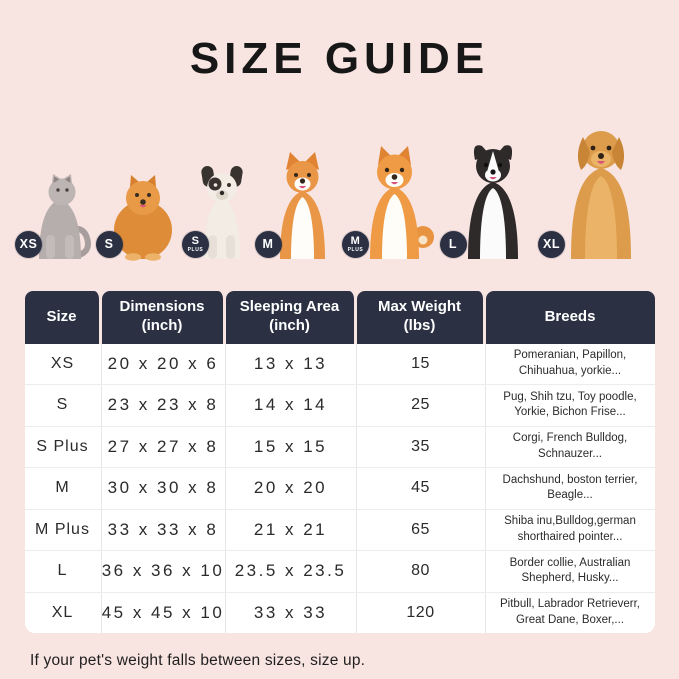 This screenshot has height=679, width=679. What do you see at coordinates (143, 217) in the screenshot?
I see `pomeranian-illustration` at bounding box center [143, 217].